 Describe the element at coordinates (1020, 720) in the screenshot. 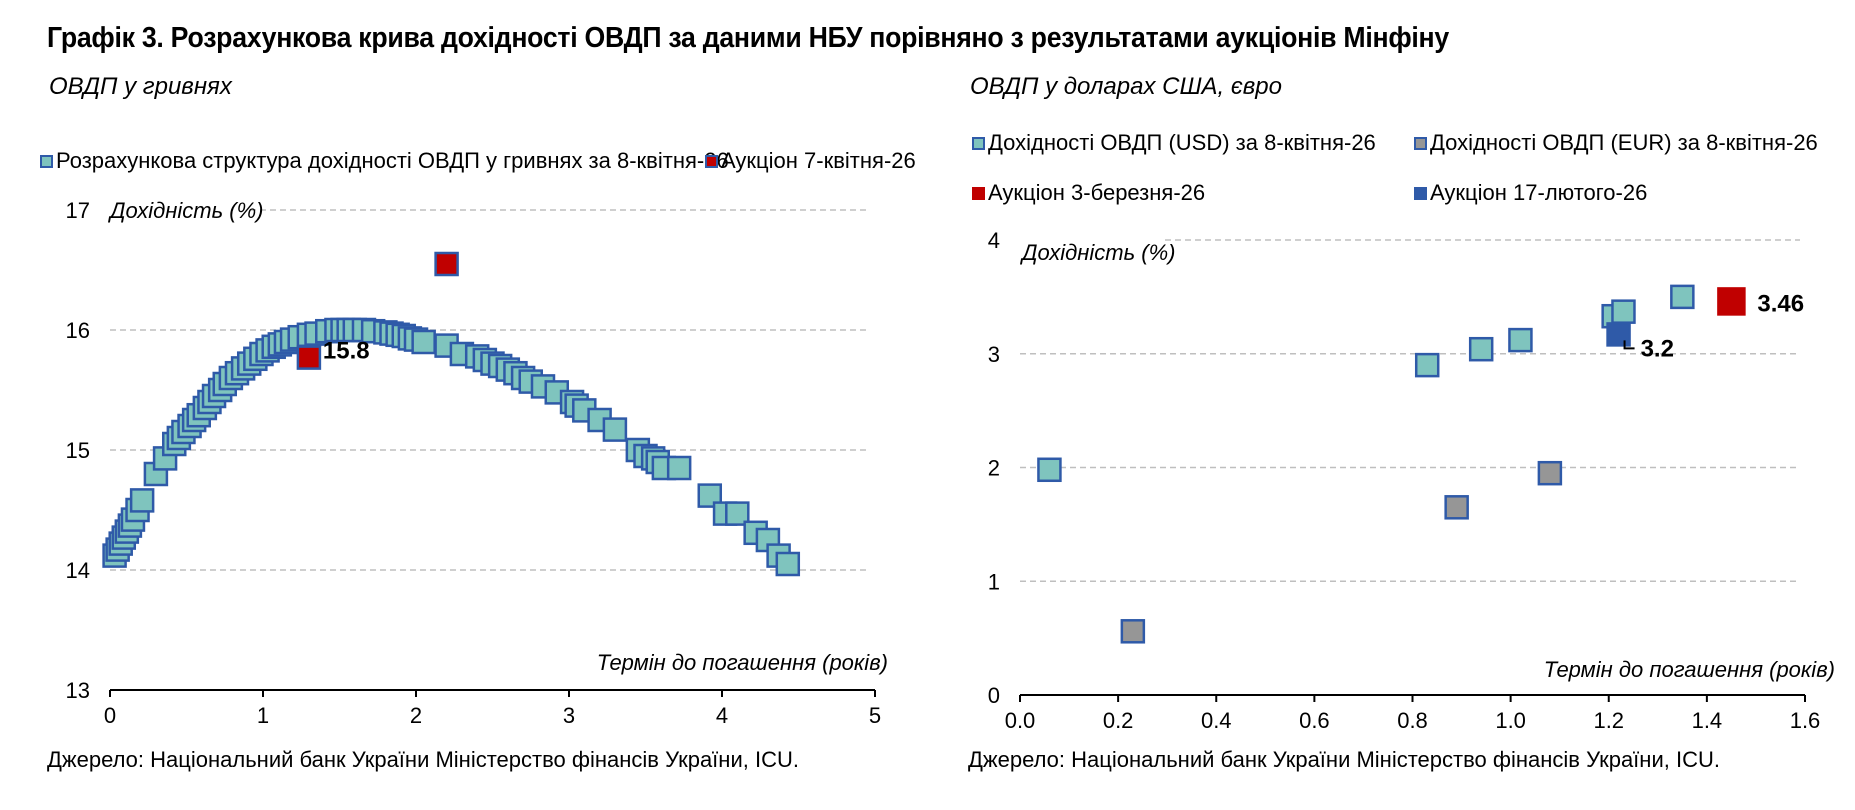

I see `x-tick-label: 0.0` at that location.